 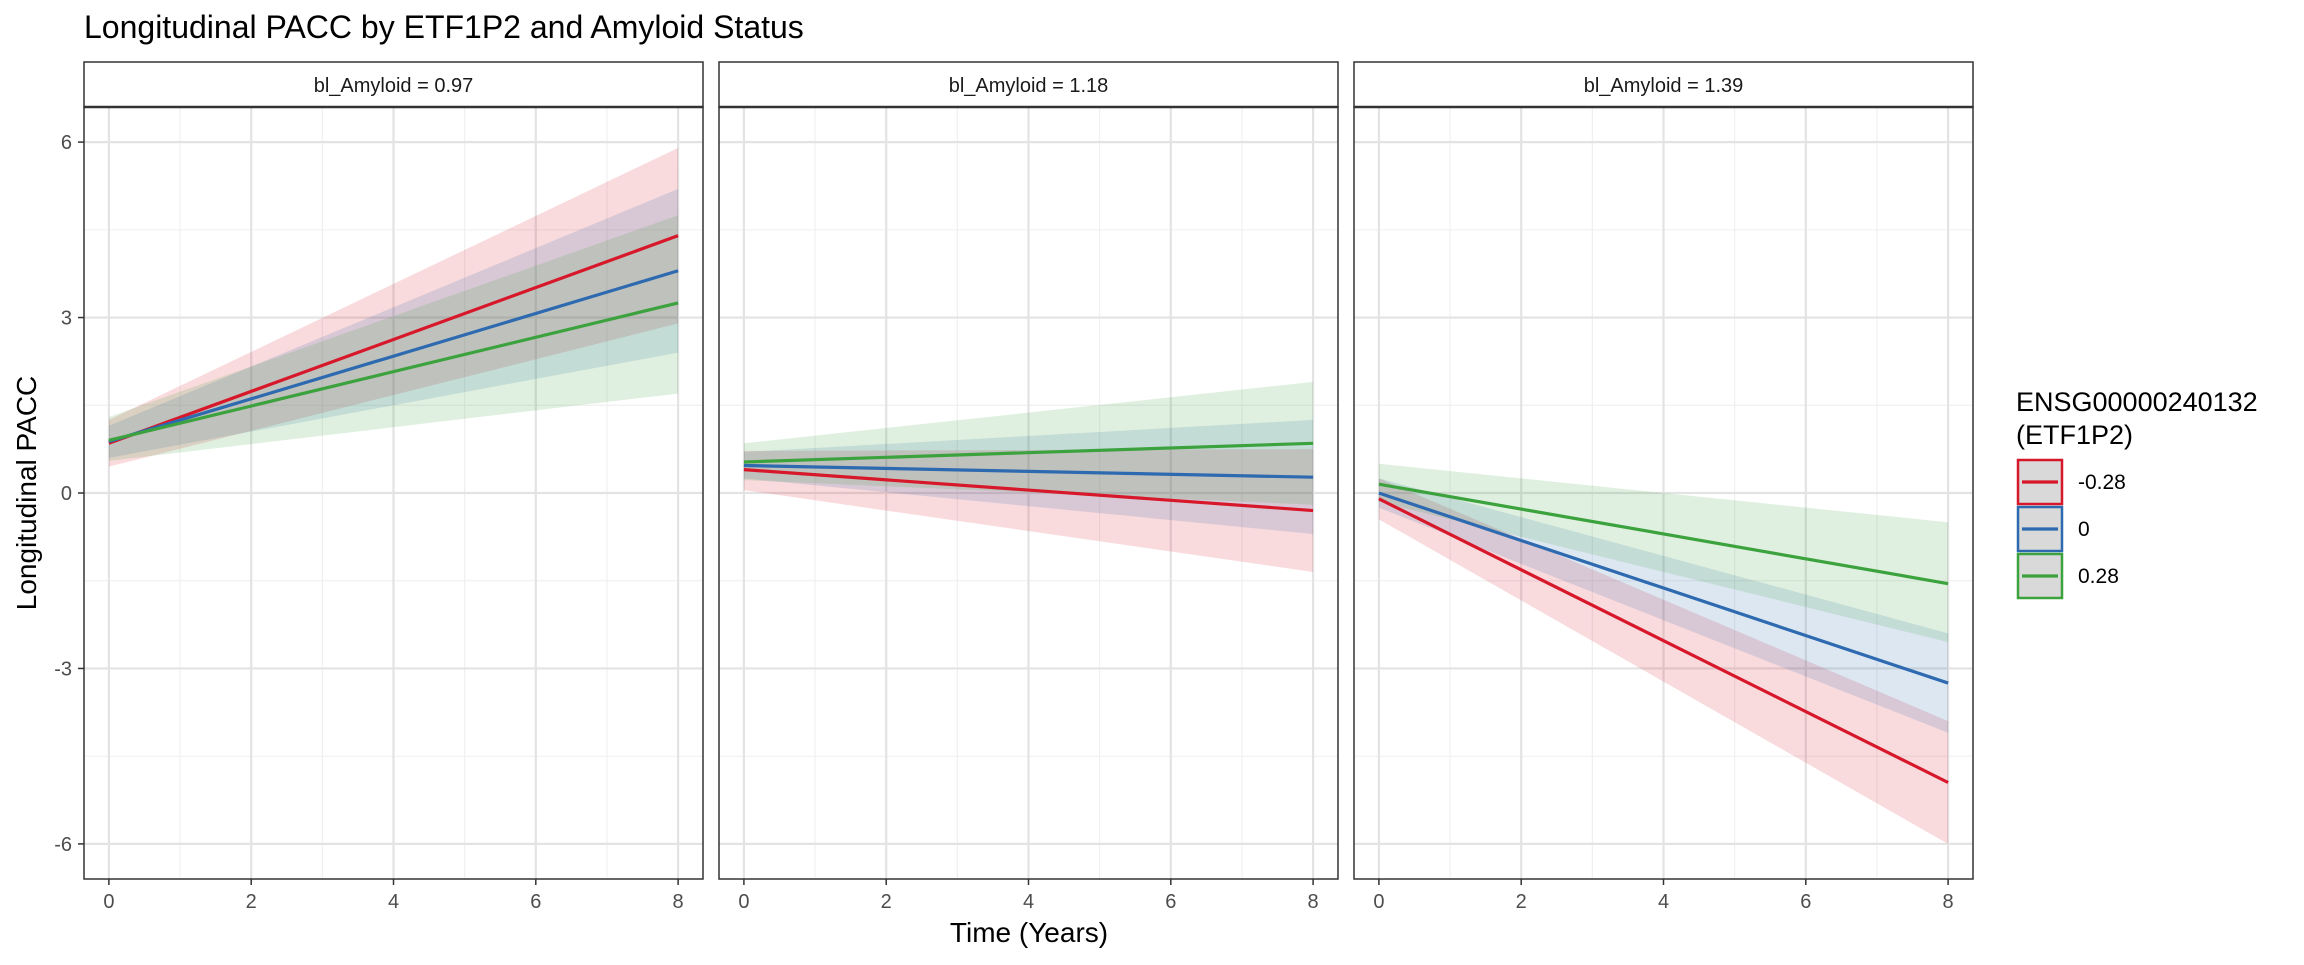 I want to click on y-tick-label: 0, so click(x=66, y=494).